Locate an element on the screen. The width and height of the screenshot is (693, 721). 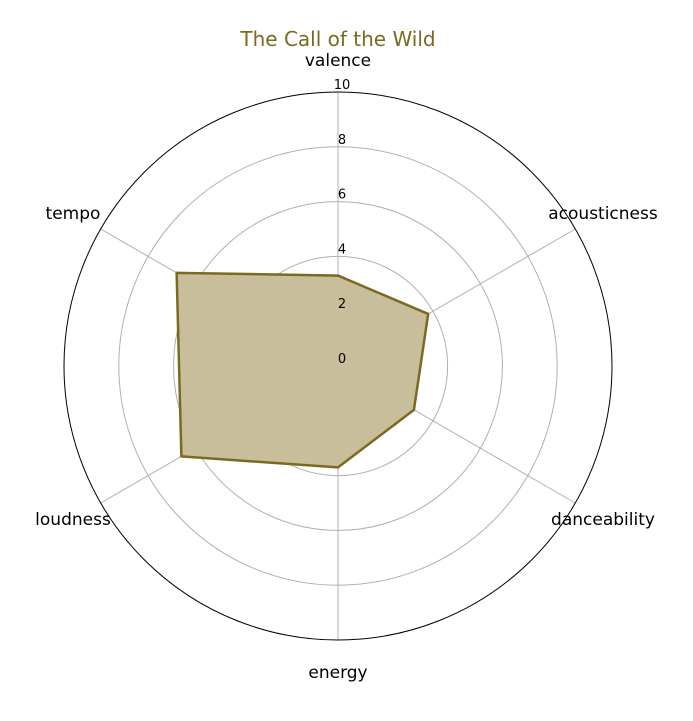
tick-layer: 0 2 4 6 8 10 is located at coordinates (342, 222).